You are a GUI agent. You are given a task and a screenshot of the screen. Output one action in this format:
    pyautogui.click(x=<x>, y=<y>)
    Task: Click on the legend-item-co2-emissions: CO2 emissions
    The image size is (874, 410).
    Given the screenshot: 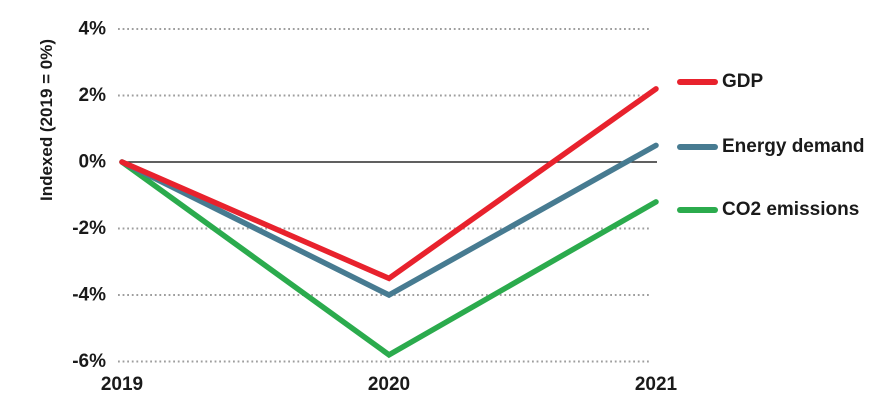 What is the action you would take?
    pyautogui.click(x=768, y=210)
    